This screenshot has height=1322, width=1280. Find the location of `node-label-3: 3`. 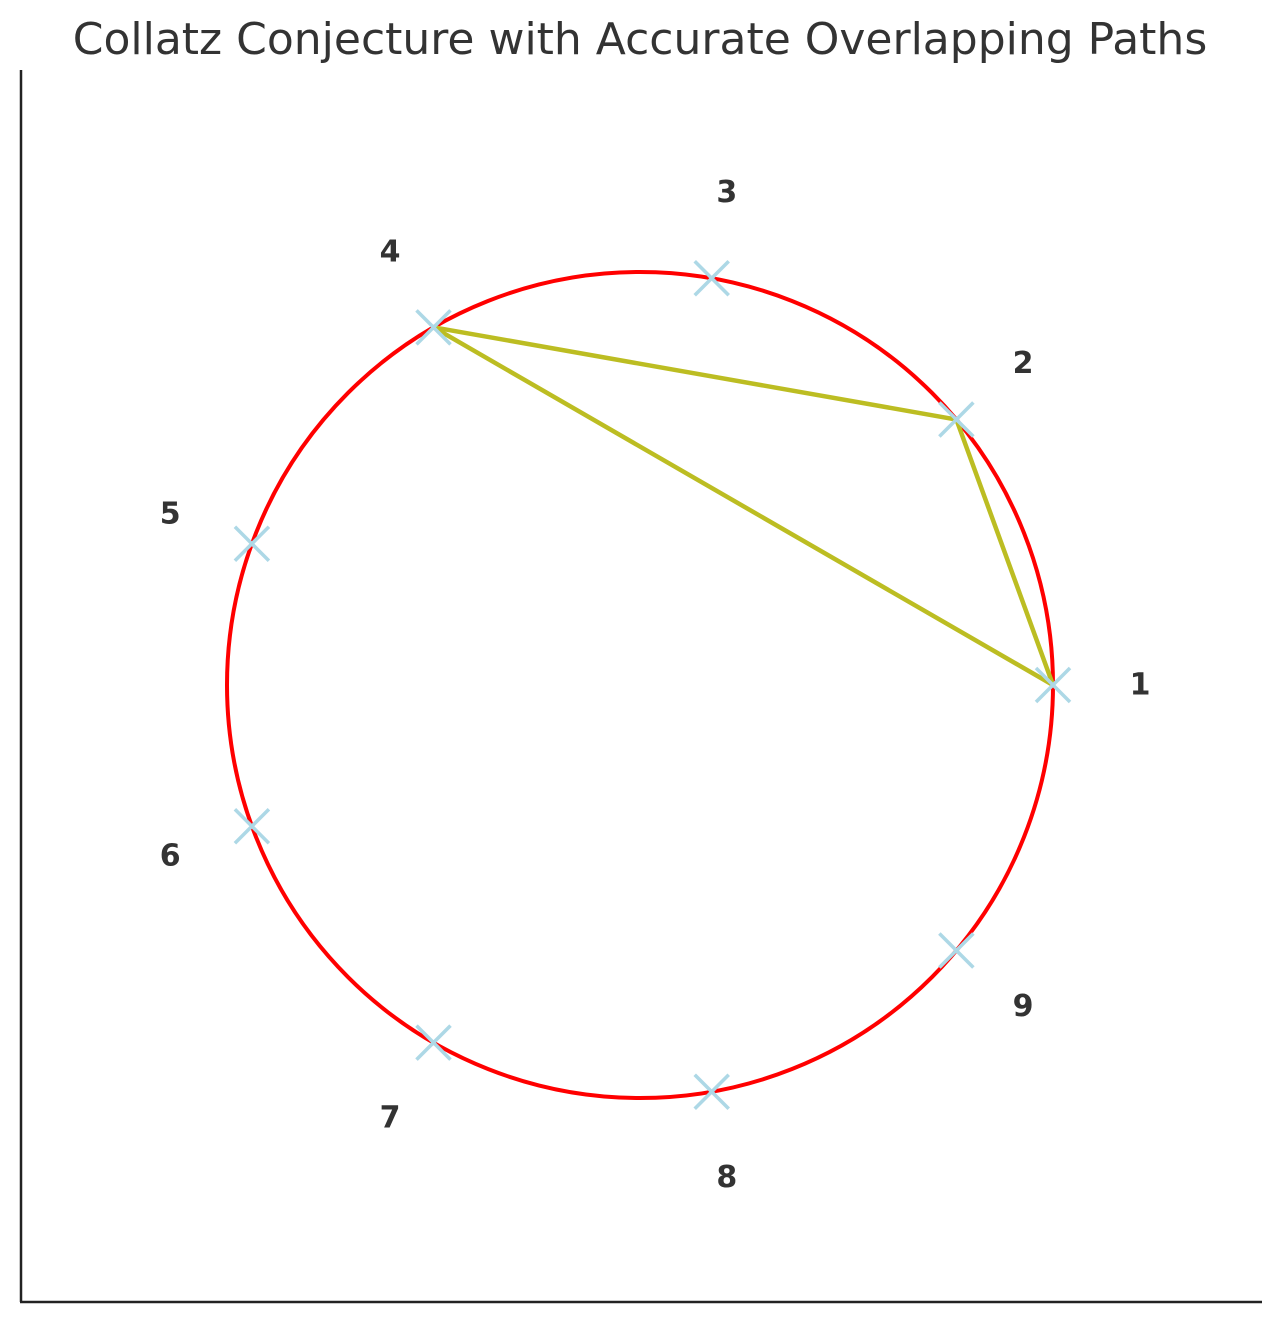

node-label-3: 3 is located at coordinates (726, 192).